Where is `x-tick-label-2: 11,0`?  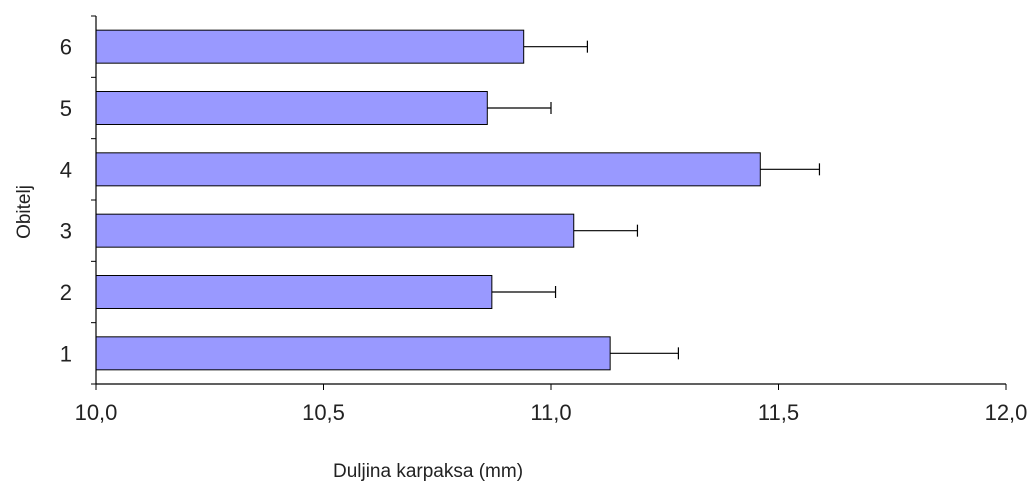 x-tick-label-2: 11,0 is located at coordinates (550, 412).